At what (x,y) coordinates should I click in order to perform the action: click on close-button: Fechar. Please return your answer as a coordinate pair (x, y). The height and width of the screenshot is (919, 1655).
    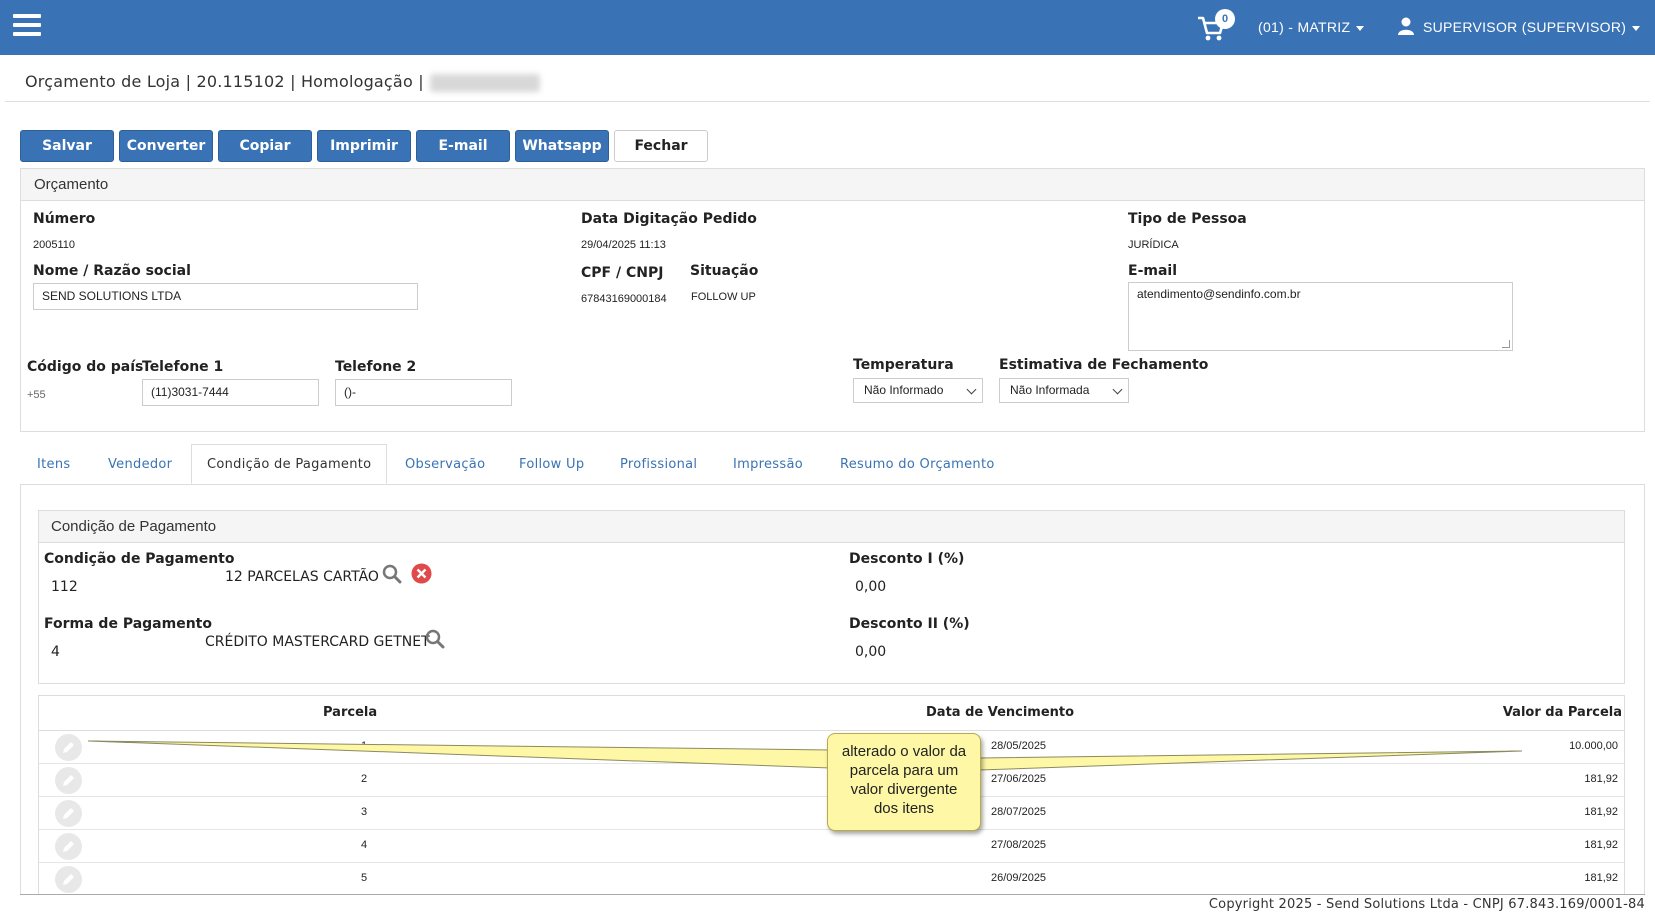
    Looking at the image, I should click on (661, 146).